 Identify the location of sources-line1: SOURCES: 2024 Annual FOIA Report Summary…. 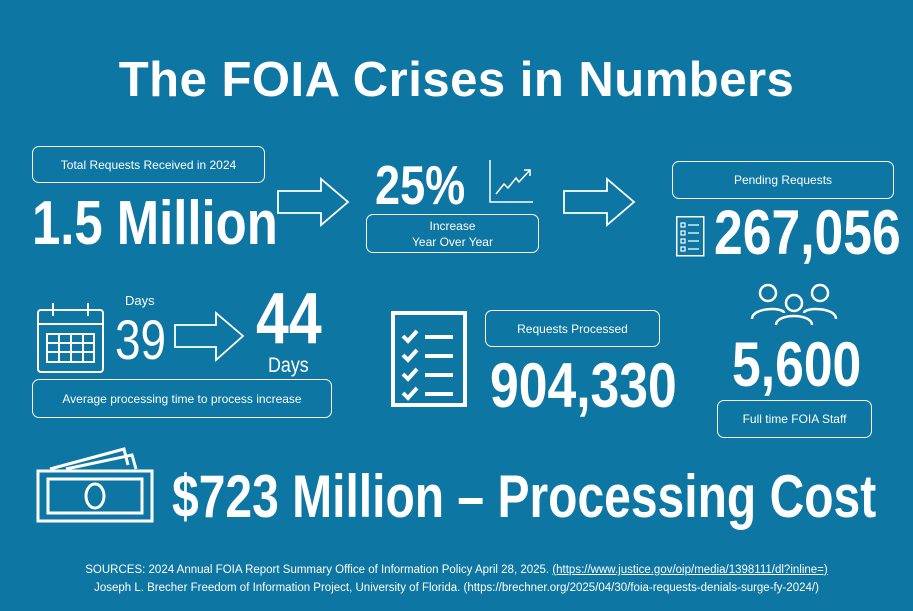
(319, 570).